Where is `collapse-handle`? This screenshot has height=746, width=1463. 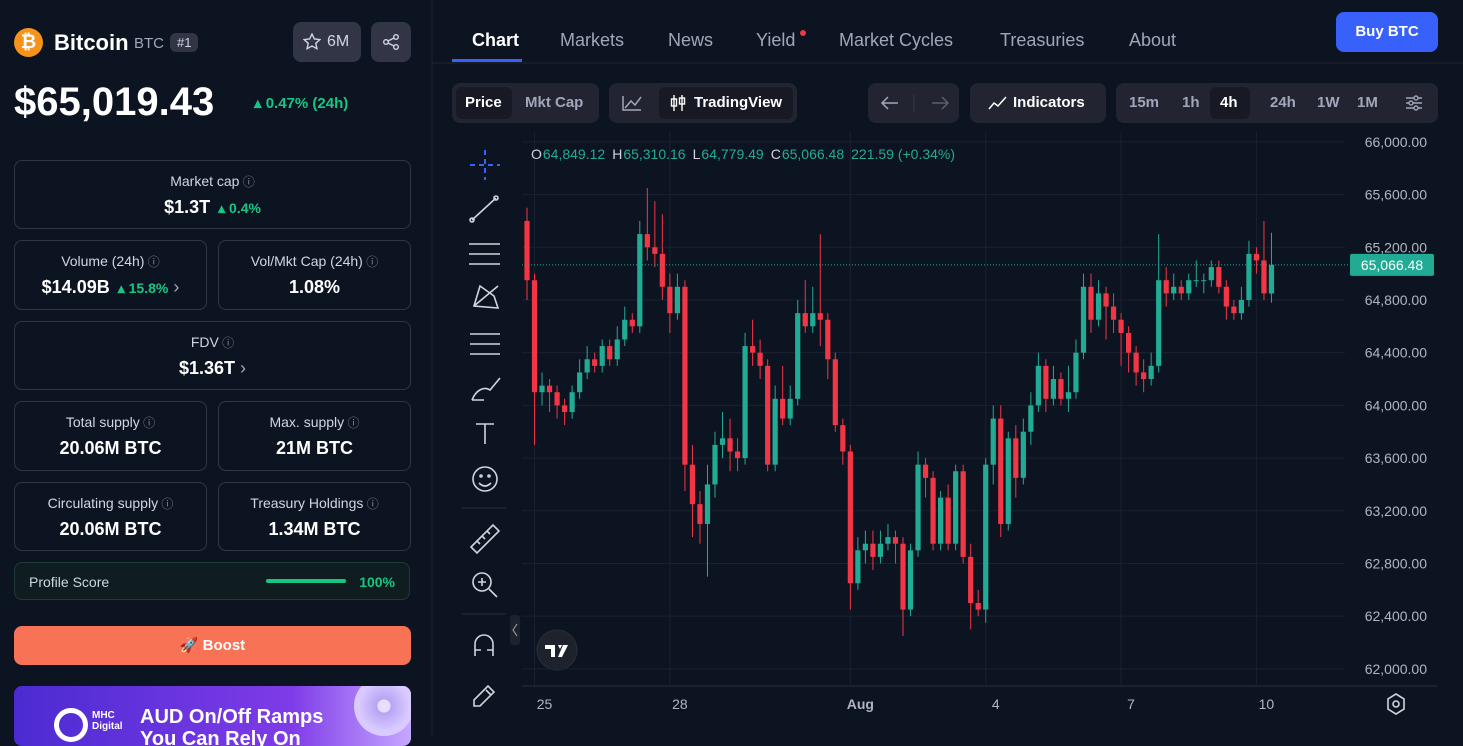
collapse-handle is located at coordinates (515, 630).